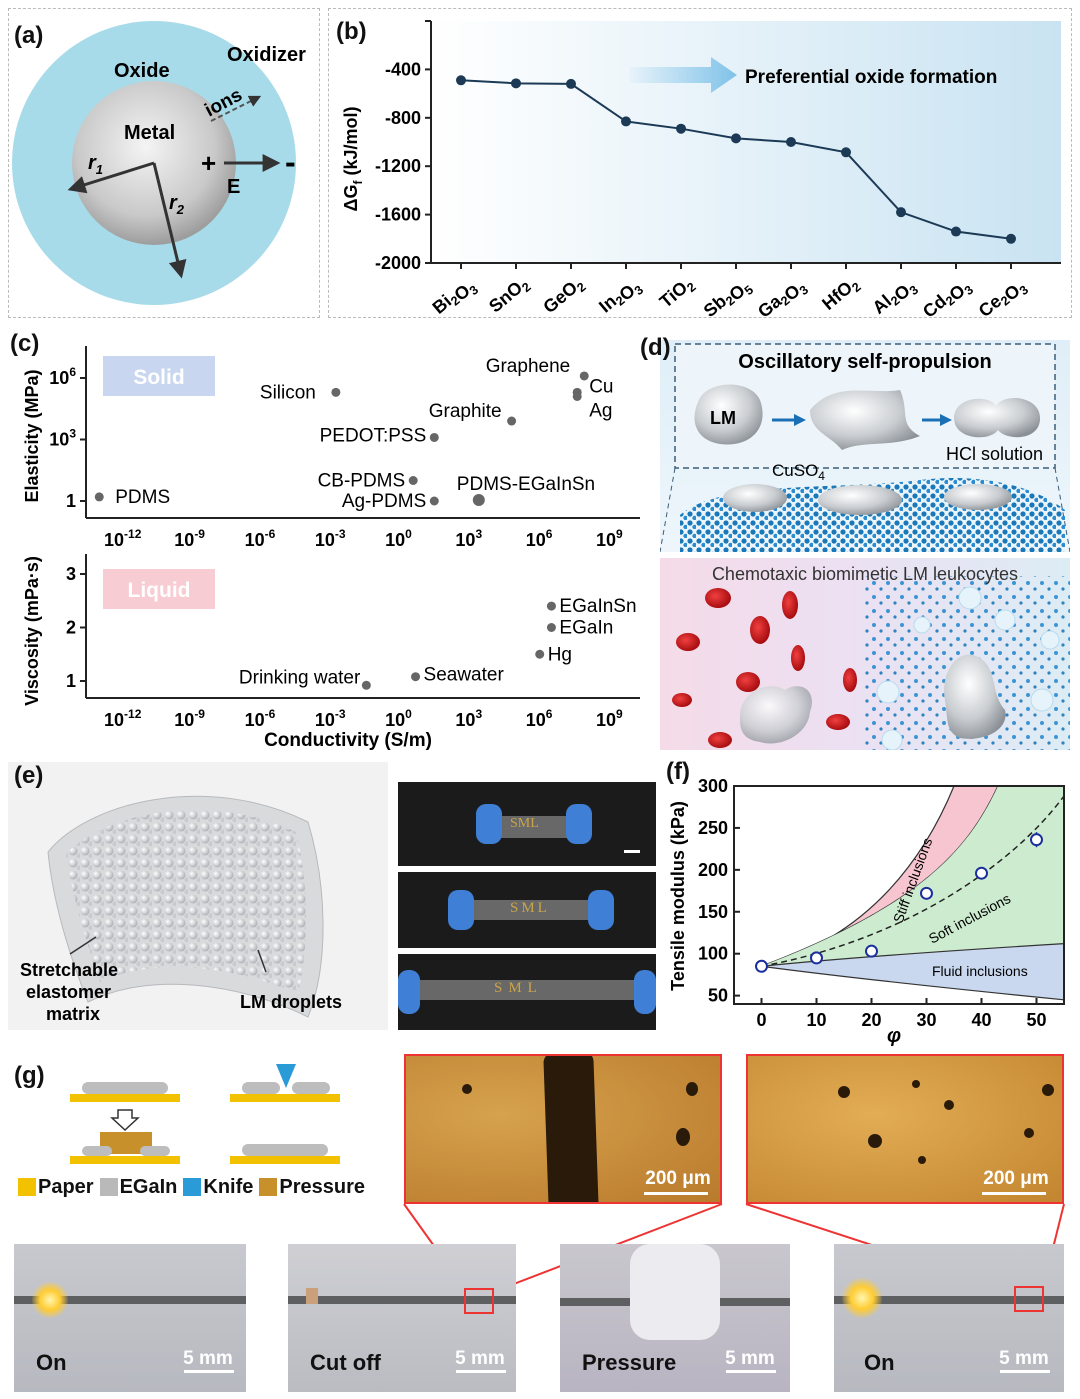  What do you see at coordinates (563, 1129) in the screenshot?
I see `micrograph-cut: 200 μm` at bounding box center [563, 1129].